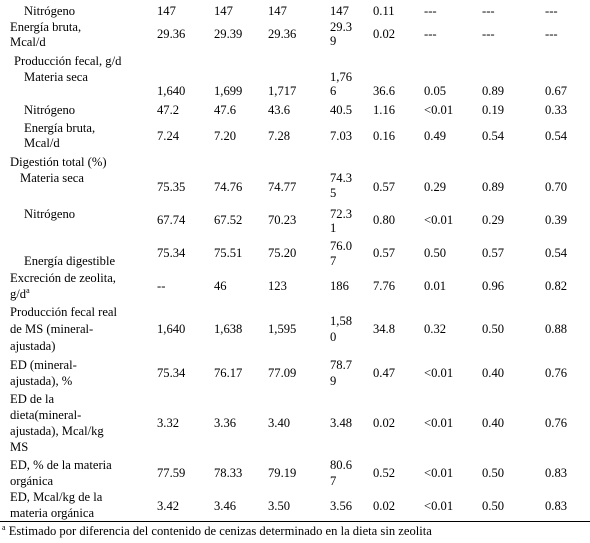 This screenshot has height=543, width=590. I want to click on table-cell-p2: 0.54, so click(493, 136).